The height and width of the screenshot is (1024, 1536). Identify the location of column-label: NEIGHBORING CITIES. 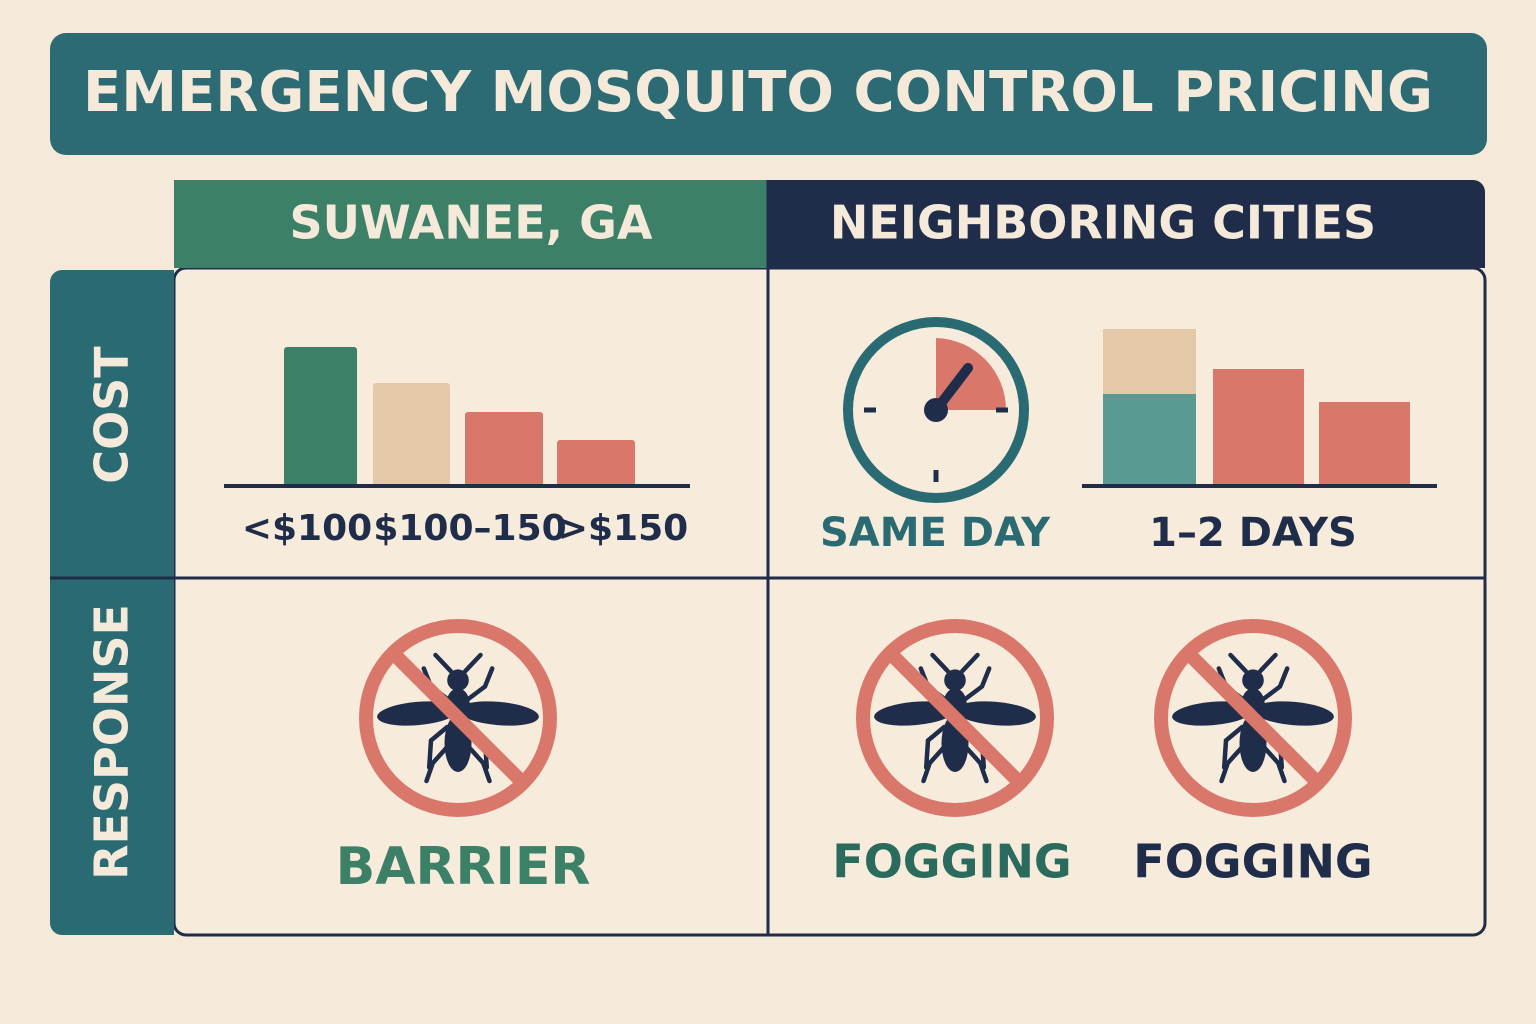
(1103, 223).